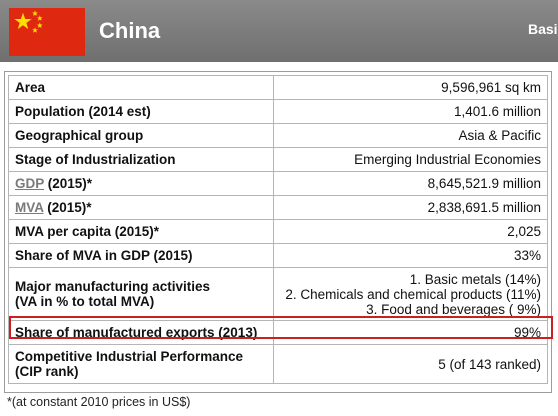  I want to click on row-value-cip: 5 (of 143 ranked), so click(410, 364).